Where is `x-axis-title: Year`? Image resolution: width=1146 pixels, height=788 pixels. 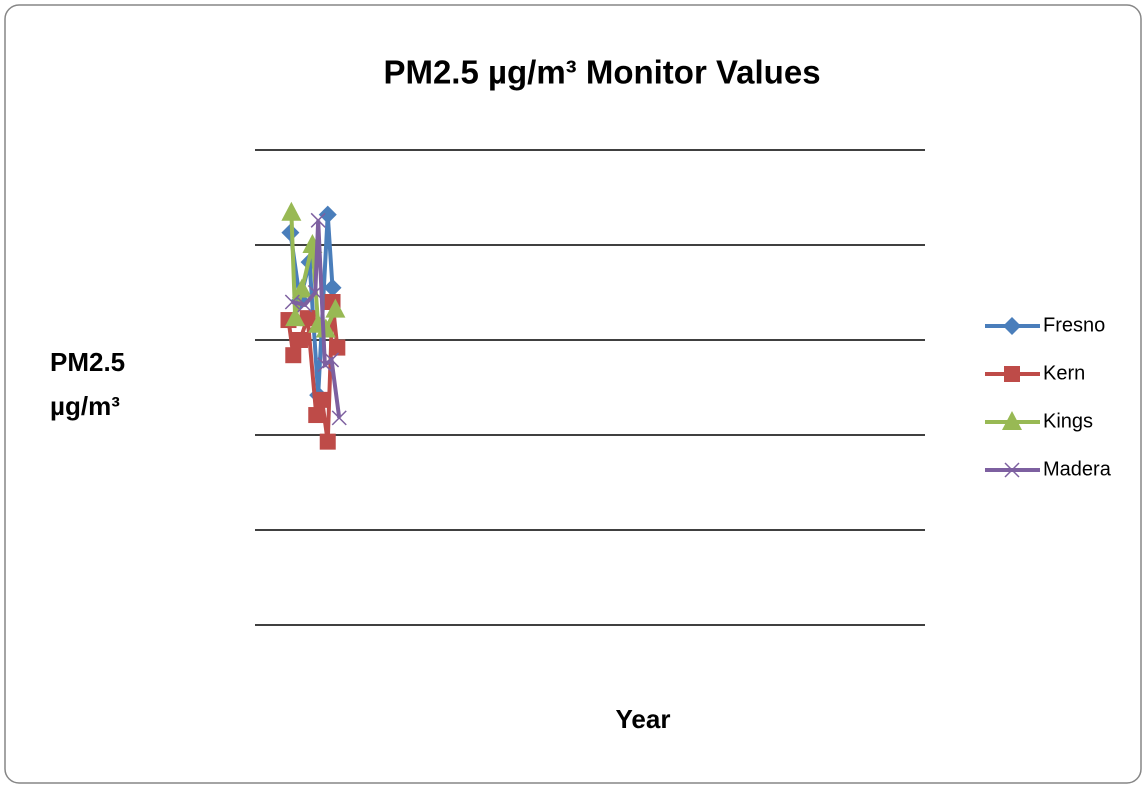
x-axis-title: Year is located at coordinates (643, 719).